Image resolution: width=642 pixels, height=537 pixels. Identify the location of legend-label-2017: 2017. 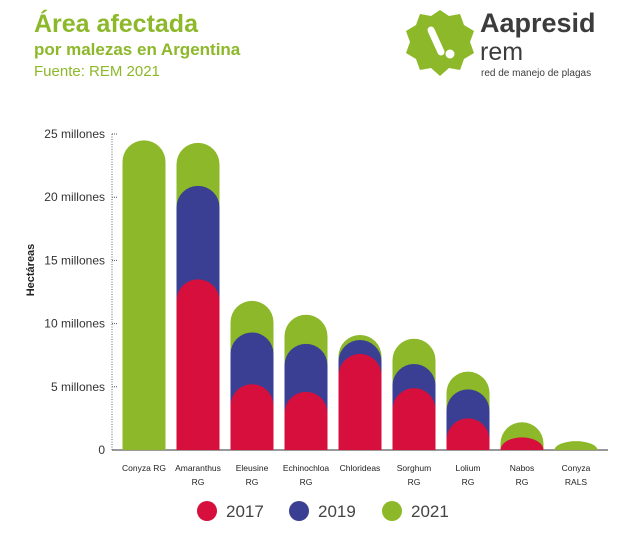
(245, 511).